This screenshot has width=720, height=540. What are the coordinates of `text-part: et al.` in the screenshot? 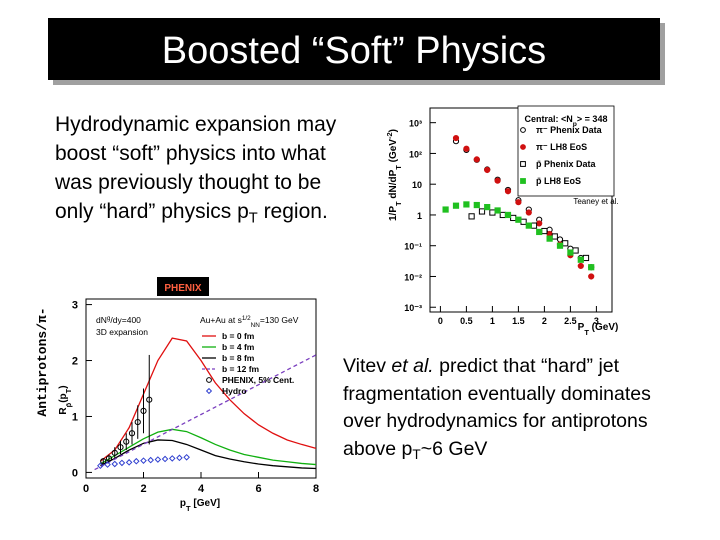 It's located at (412, 366).